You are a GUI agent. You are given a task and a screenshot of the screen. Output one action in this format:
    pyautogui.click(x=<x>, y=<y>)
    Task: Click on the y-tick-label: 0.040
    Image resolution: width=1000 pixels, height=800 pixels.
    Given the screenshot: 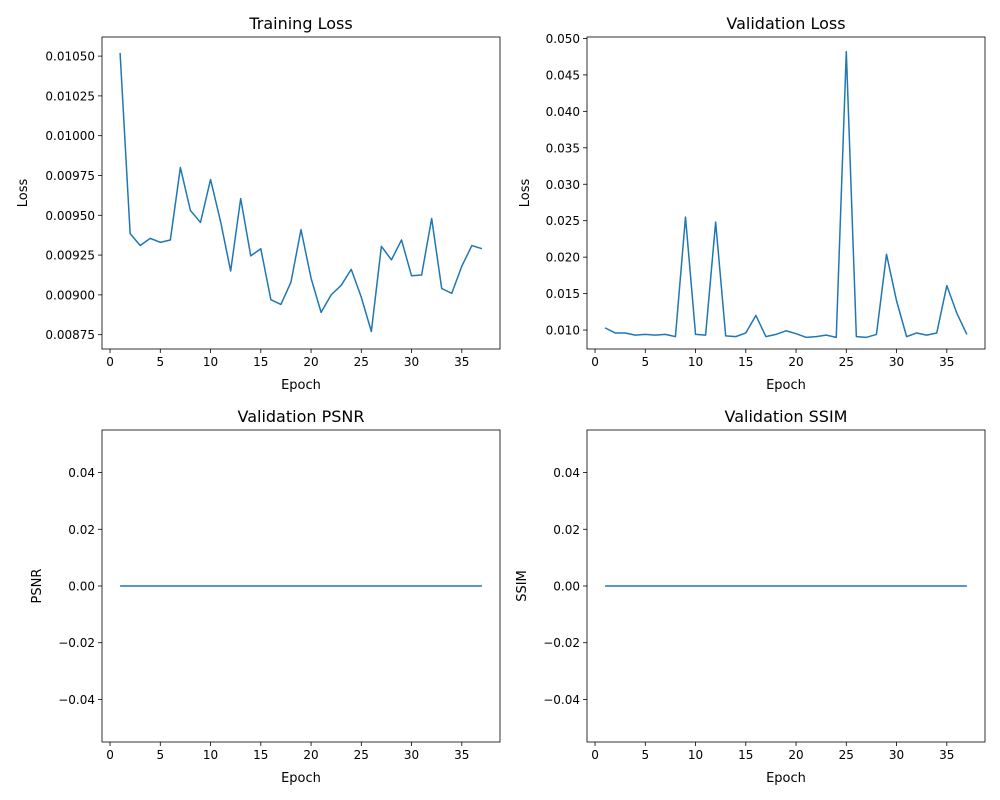 What is the action you would take?
    pyautogui.click(x=563, y=112)
    